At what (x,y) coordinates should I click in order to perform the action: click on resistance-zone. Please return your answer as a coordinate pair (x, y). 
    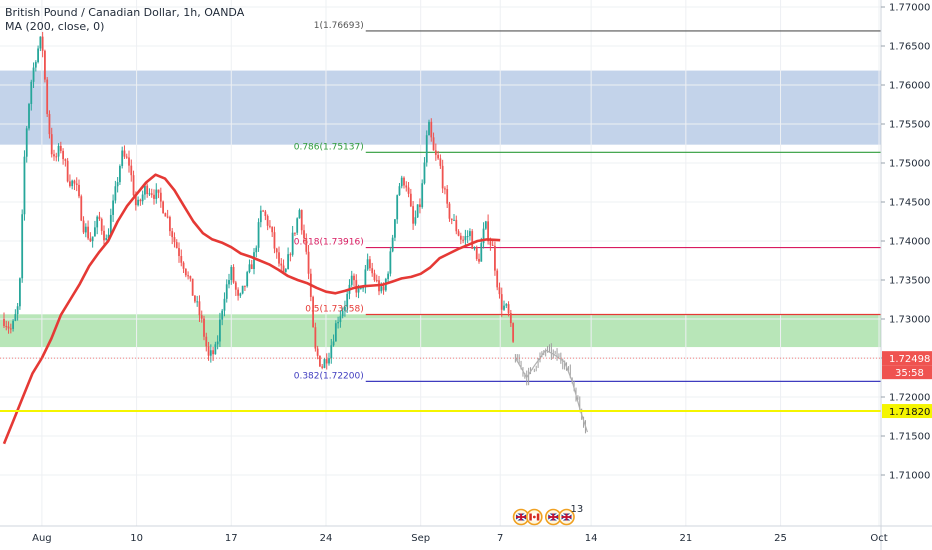
    Looking at the image, I should click on (440, 107).